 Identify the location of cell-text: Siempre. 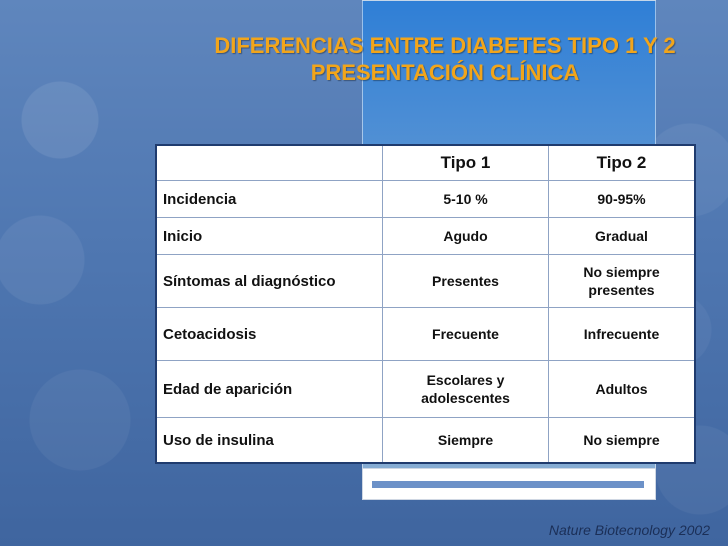
(465, 440).